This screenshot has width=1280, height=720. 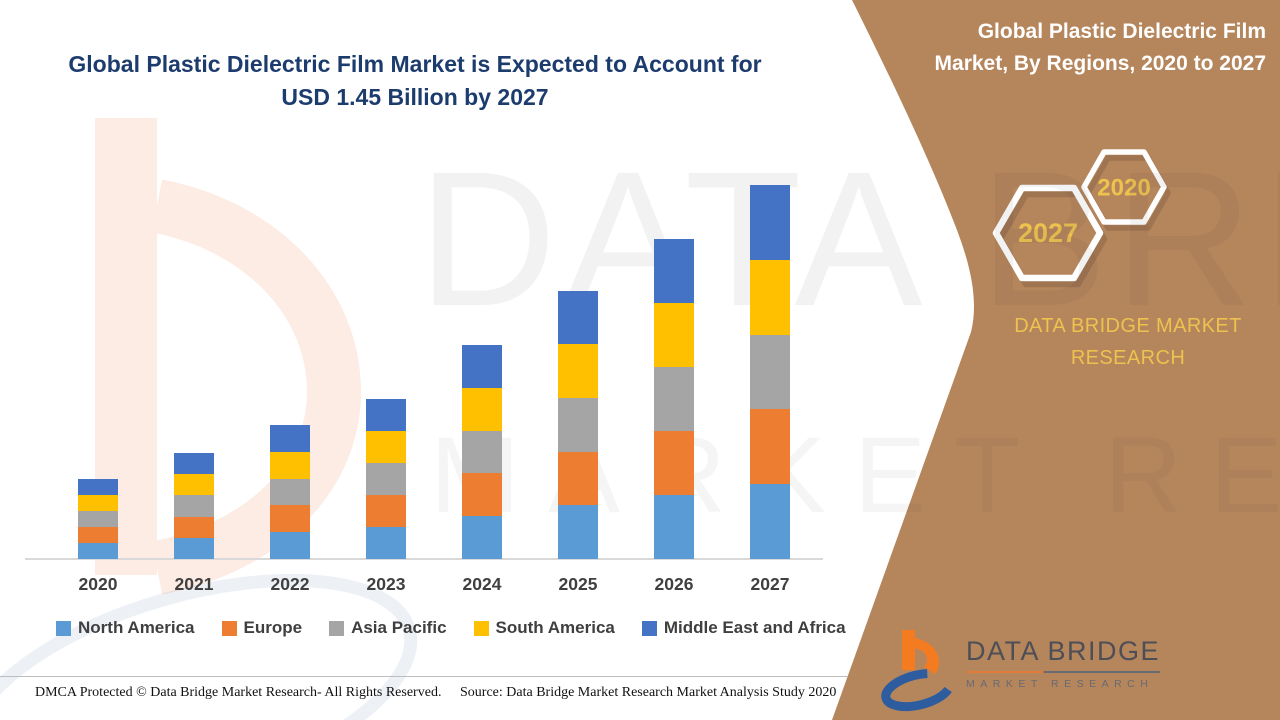 I want to click on x-axis-label-2026: 2026, so click(x=674, y=584).